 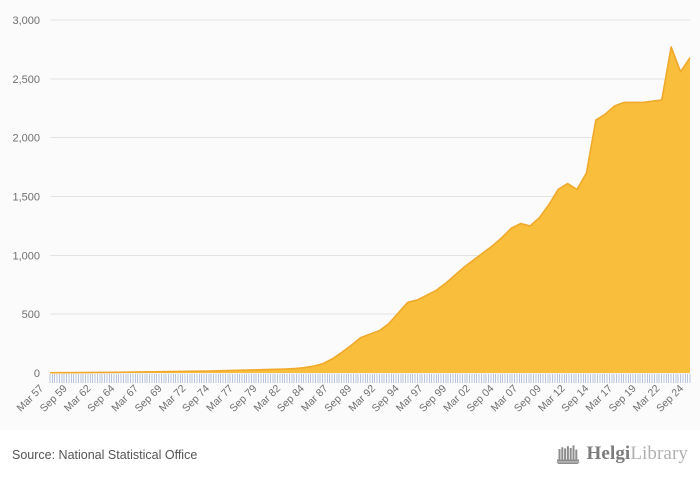 I want to click on source-note: Source: National Statistical Office, so click(x=105, y=455).